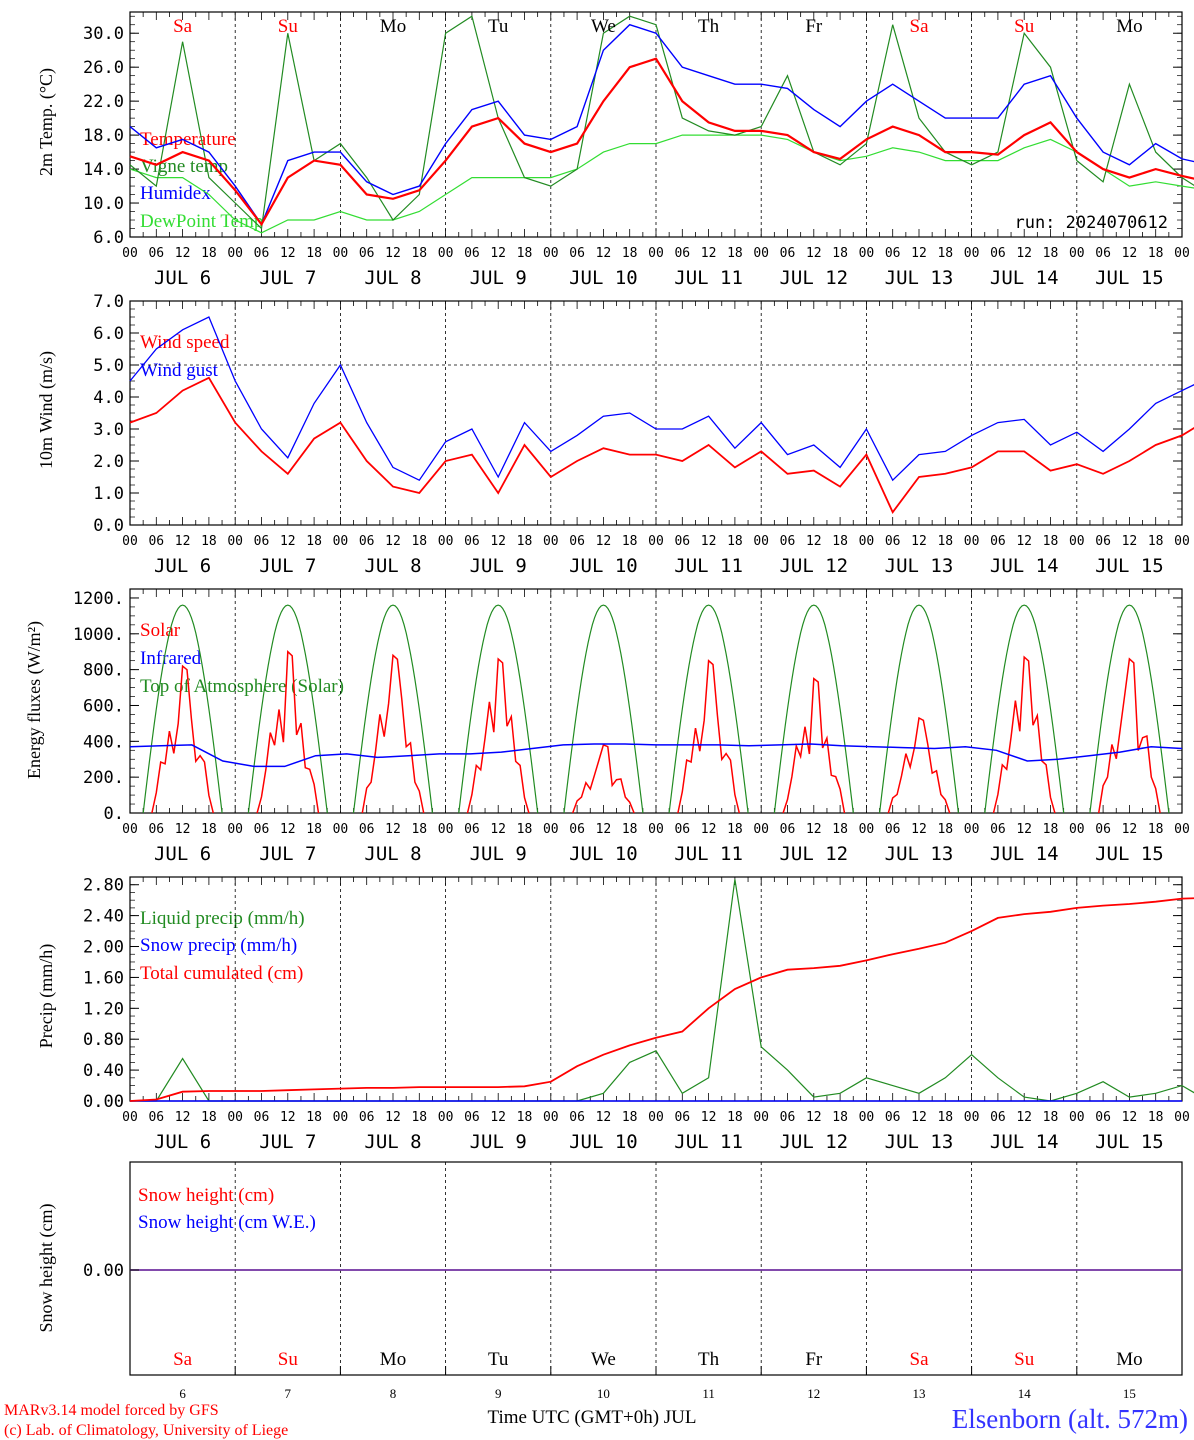 The image size is (1194, 1440). Describe the element at coordinates (103, 1009) in the screenshot. I see `y-tick-label: 1.20` at that location.